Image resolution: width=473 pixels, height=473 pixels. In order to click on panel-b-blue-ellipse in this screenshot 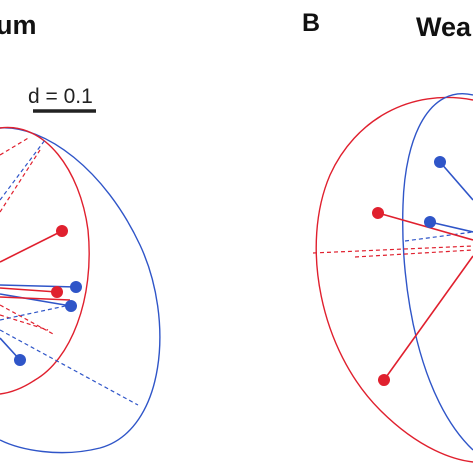, I will do `click(437, 272)`.